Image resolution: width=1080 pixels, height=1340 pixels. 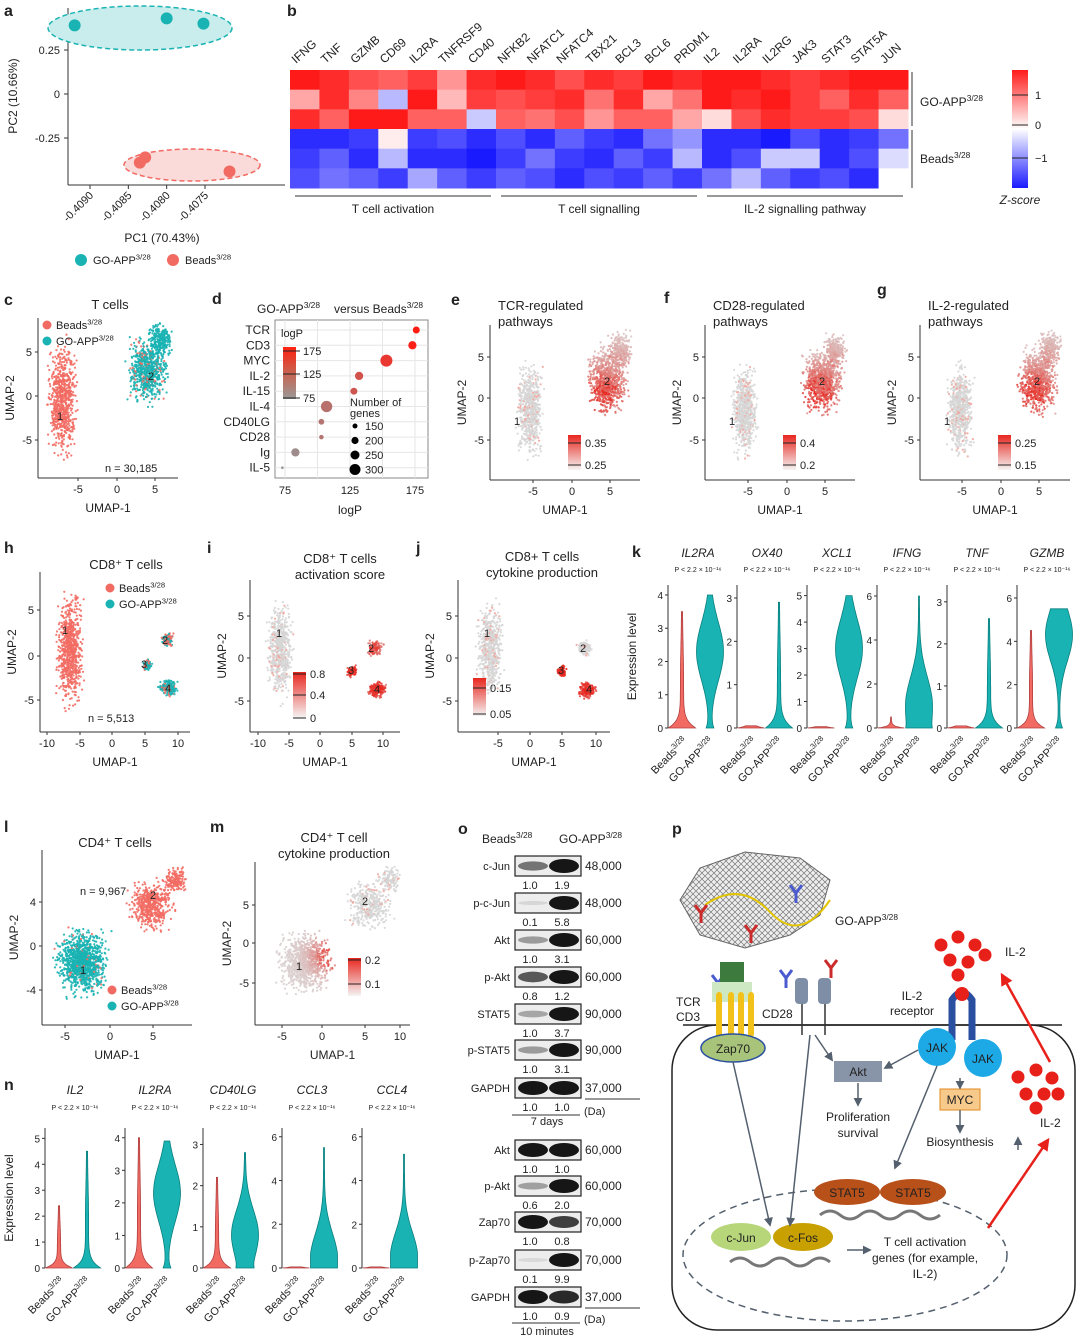 What do you see at coordinates (229, 171) in the screenshot?
I see `data-point` at bounding box center [229, 171].